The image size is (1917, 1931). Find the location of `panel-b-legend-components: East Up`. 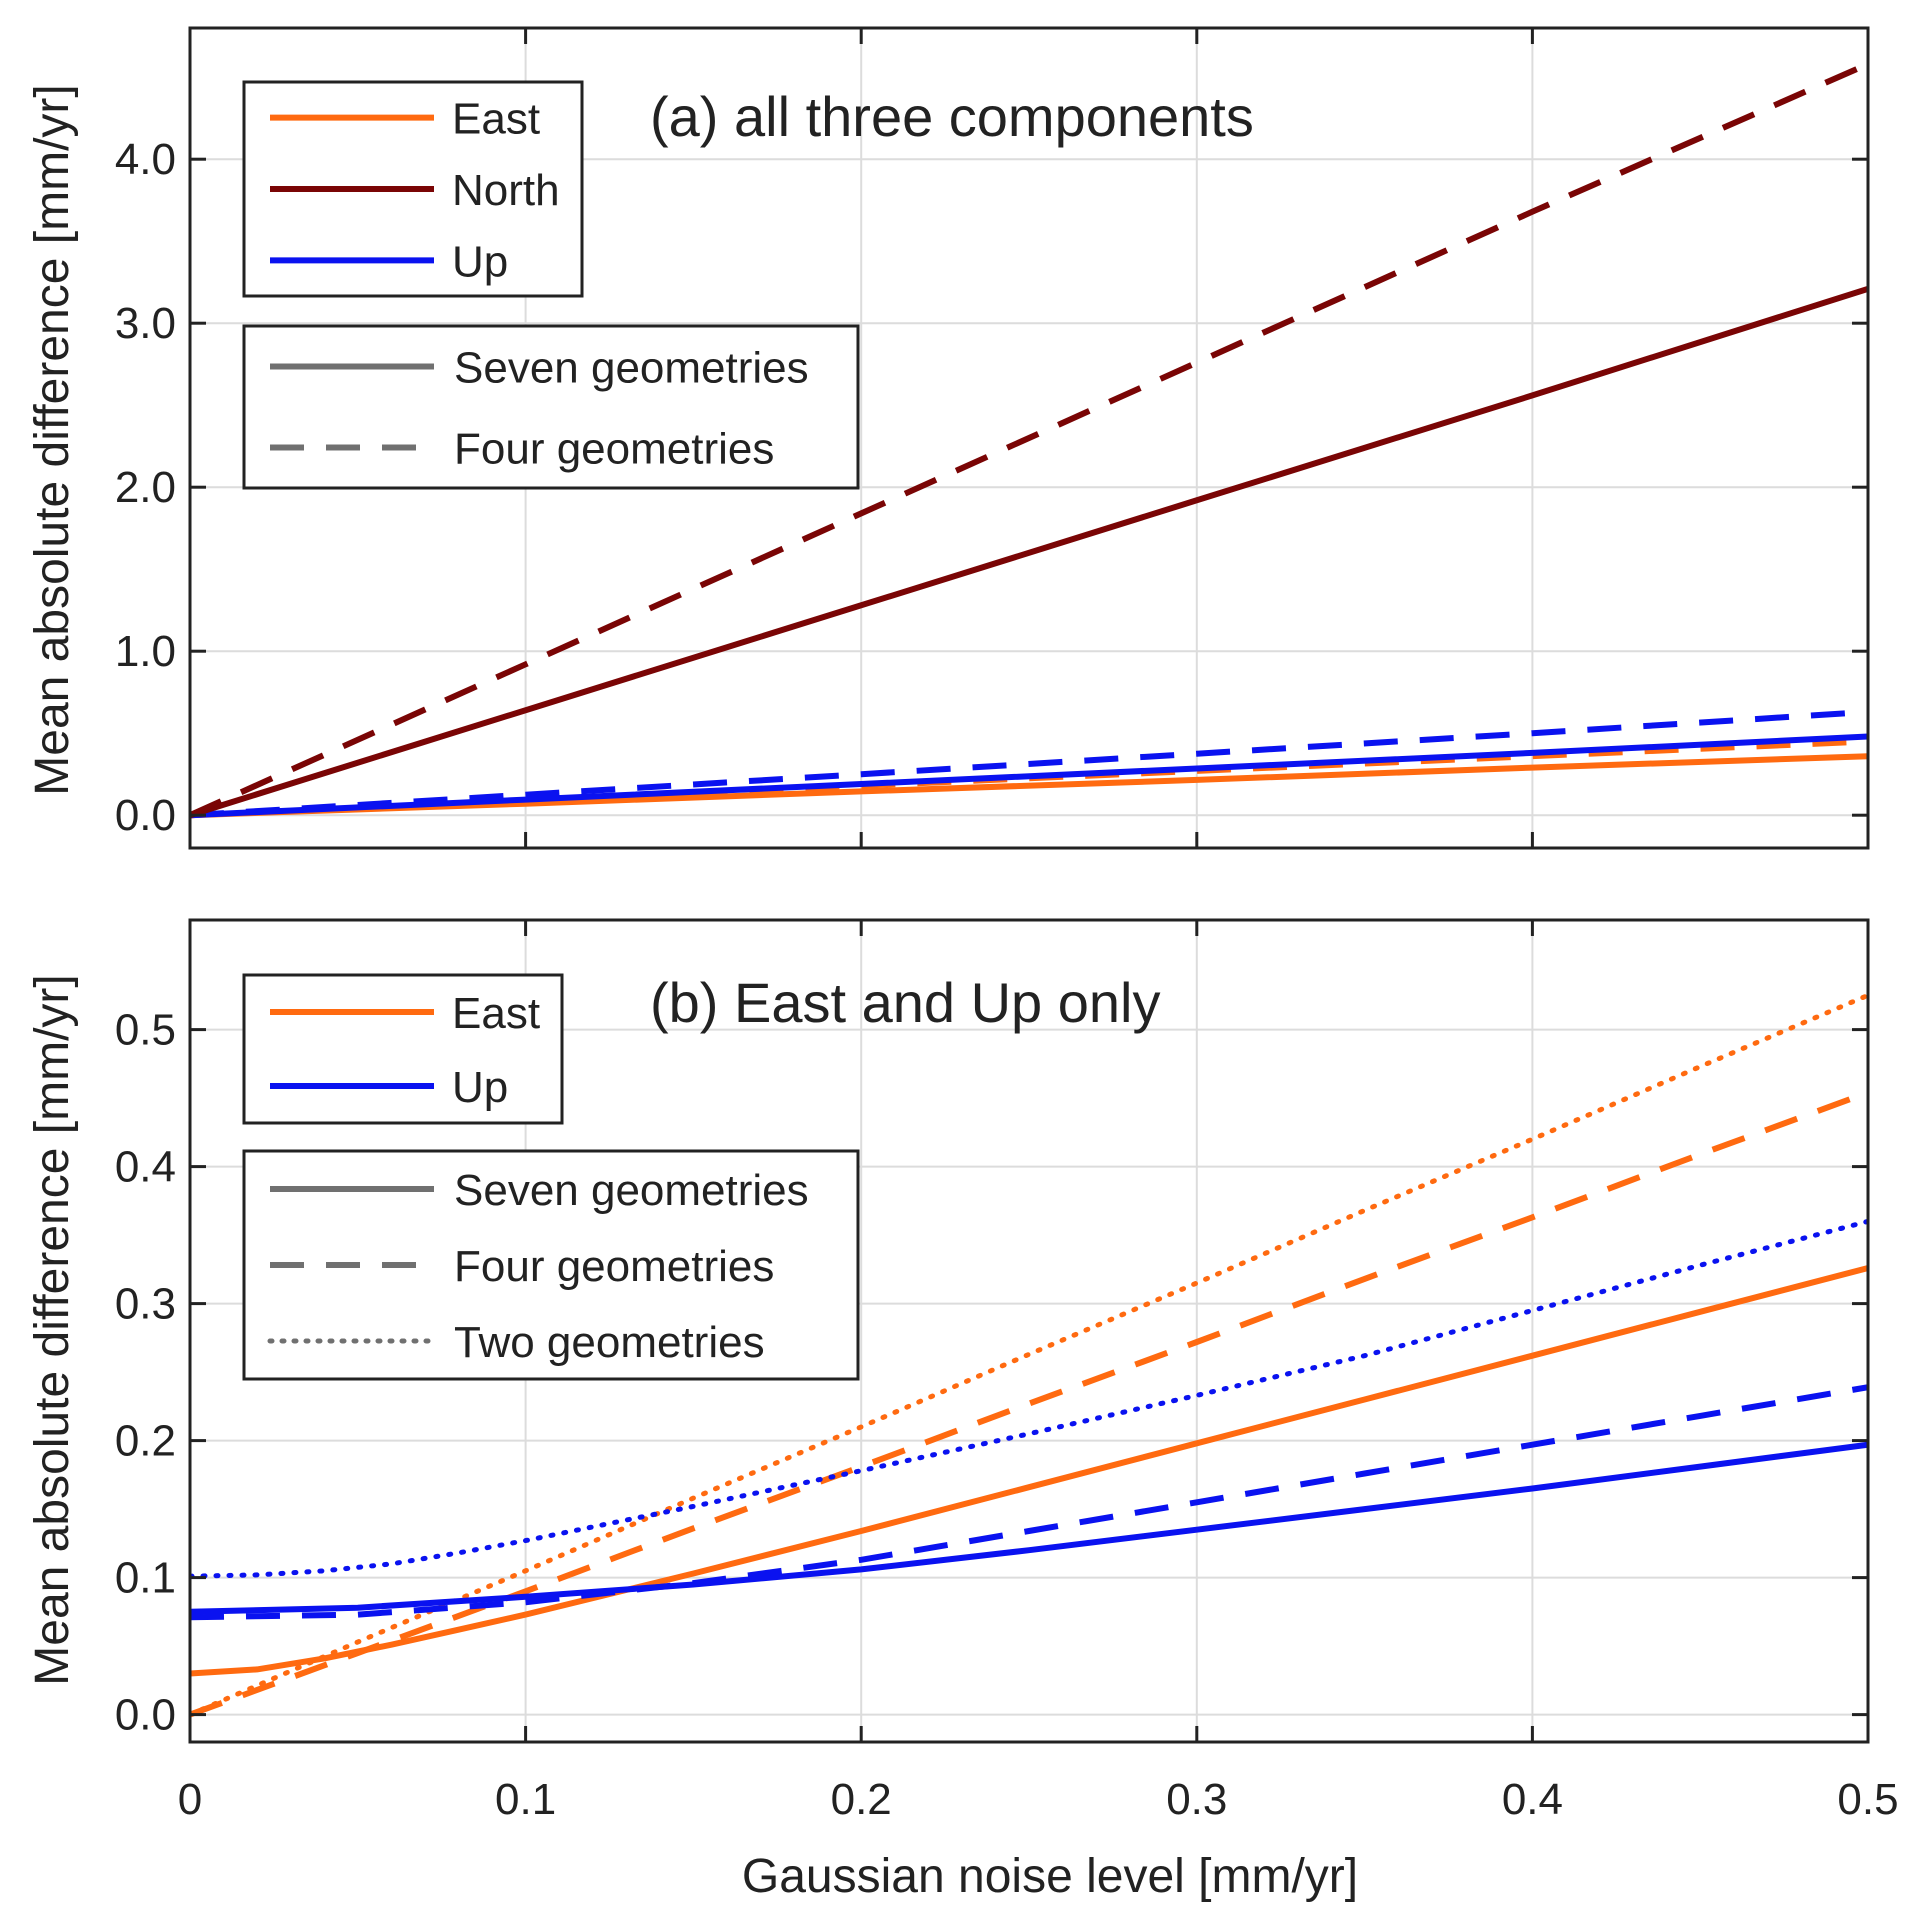

panel-b-legend-components: East Up is located at coordinates (403, 1049).